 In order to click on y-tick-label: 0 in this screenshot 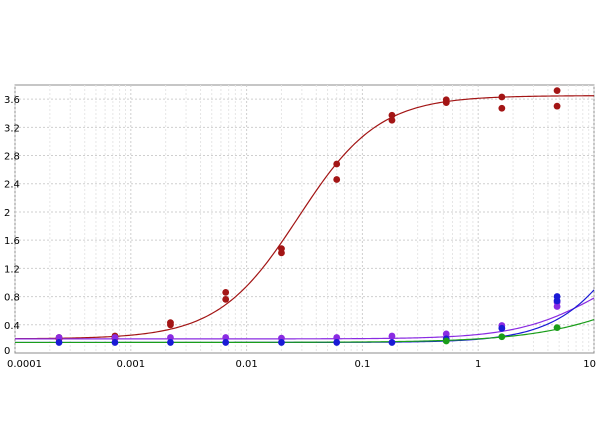, I will do `click(7, 351)`.